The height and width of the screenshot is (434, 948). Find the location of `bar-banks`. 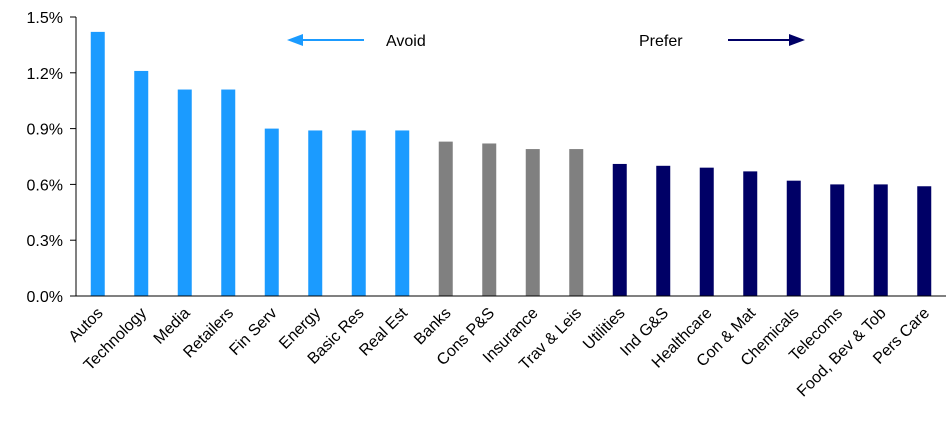

bar-banks is located at coordinates (445, 218).